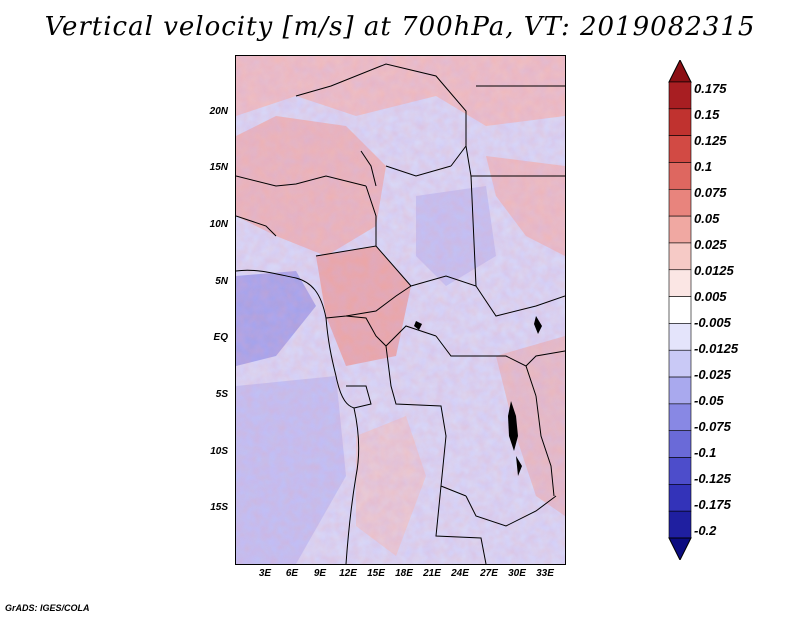 This screenshot has height=618, width=800. Describe the element at coordinates (320, 573) in the screenshot. I see `lon-label-9e: 9E` at that location.